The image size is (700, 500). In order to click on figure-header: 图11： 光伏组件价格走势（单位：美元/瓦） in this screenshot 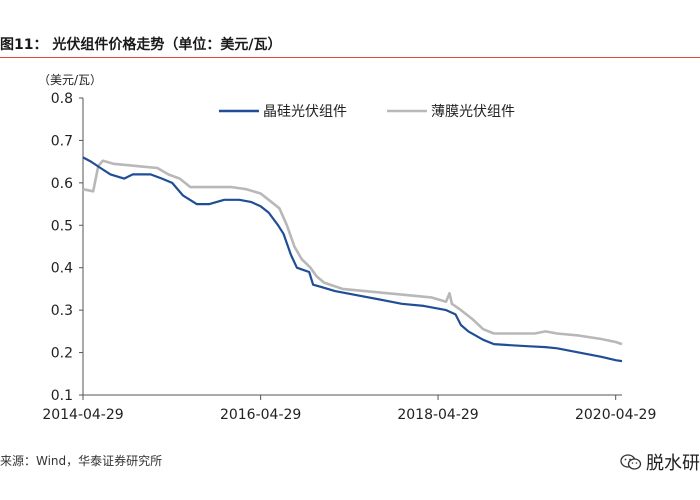, I will do `click(350, 29)`.